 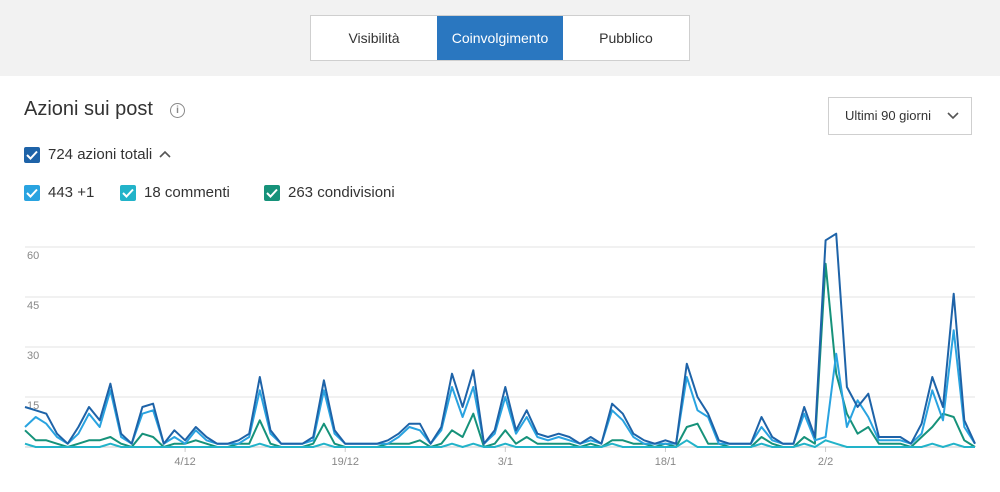 I want to click on y-tick-label: 60, so click(x=33, y=256).